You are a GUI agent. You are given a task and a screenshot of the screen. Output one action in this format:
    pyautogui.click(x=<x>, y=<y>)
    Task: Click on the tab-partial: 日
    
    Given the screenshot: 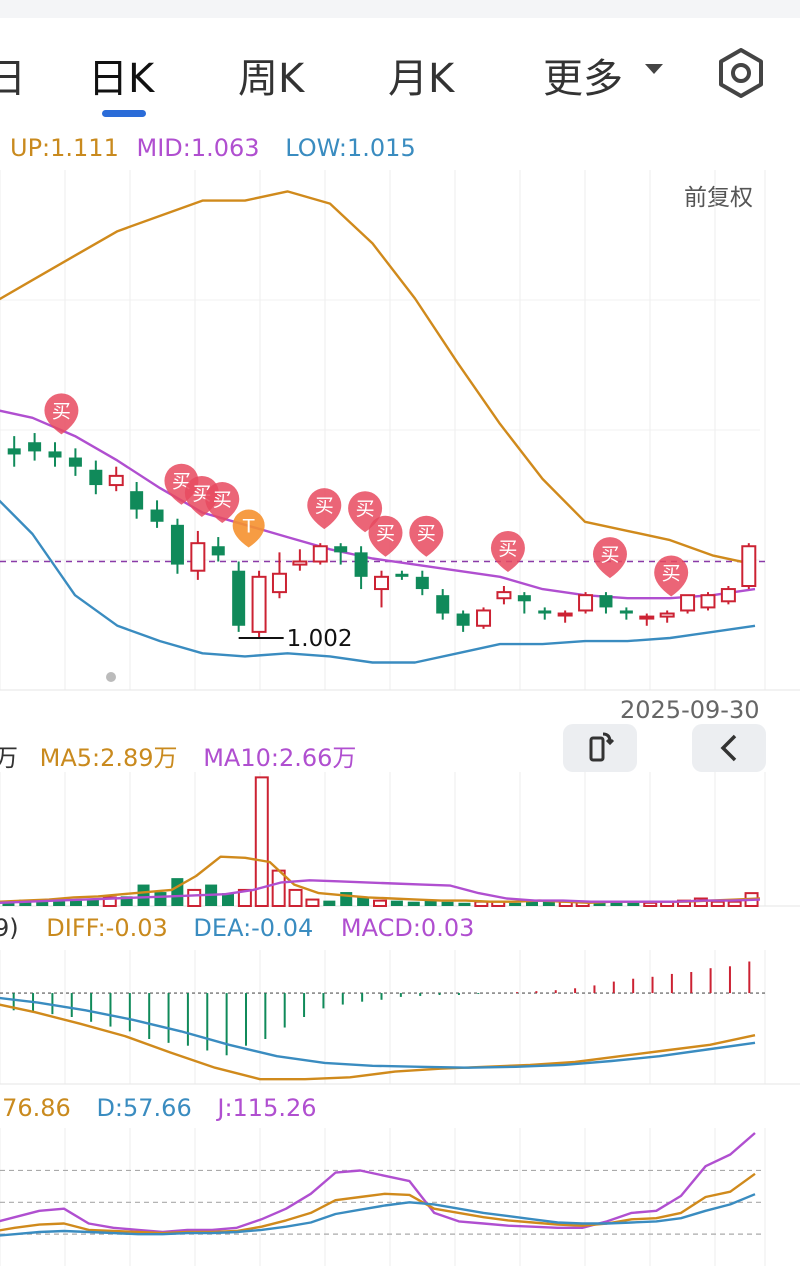 What is the action you would take?
    pyautogui.click(x=13, y=79)
    